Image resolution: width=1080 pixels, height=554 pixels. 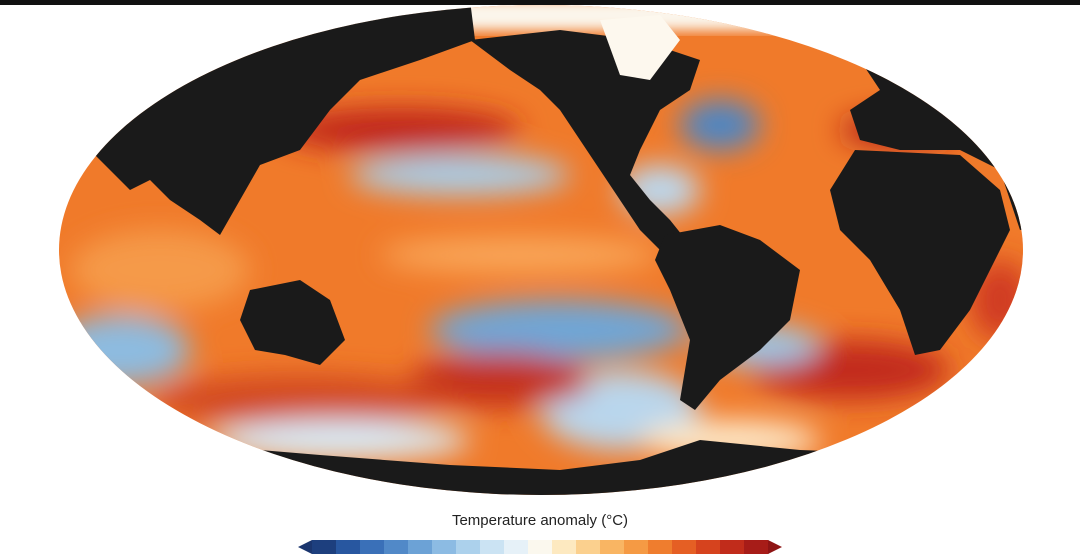 What do you see at coordinates (775, 547) in the screenshot?
I see `colorbar-high-arrow` at bounding box center [775, 547].